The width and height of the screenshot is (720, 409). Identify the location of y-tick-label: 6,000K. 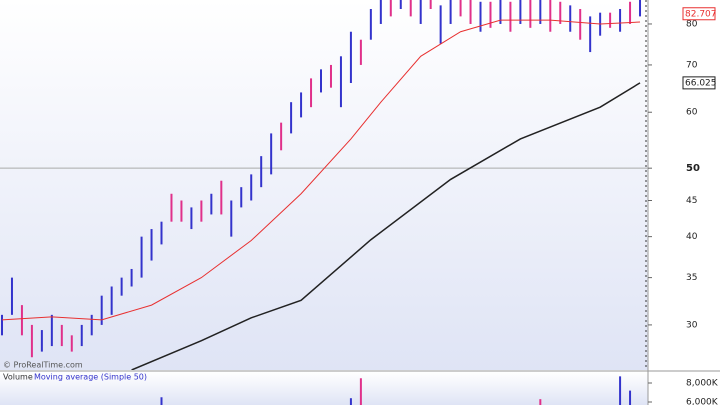
(702, 401).